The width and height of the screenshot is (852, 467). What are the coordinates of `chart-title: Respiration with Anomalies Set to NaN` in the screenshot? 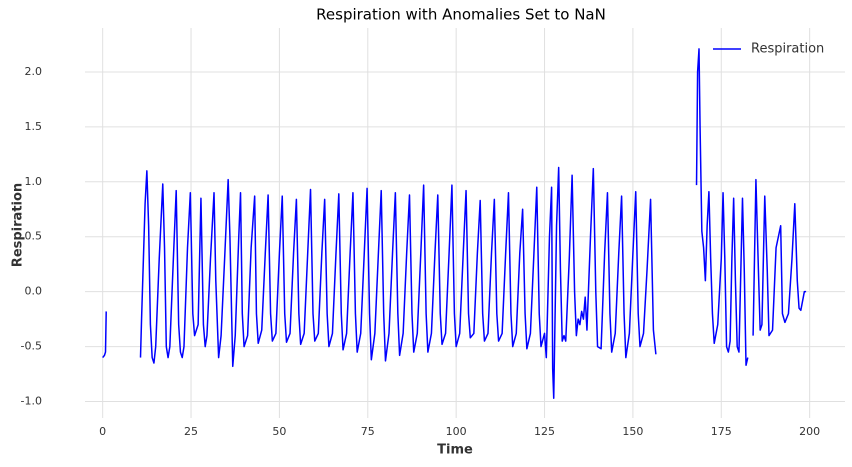 It's located at (461, 15).